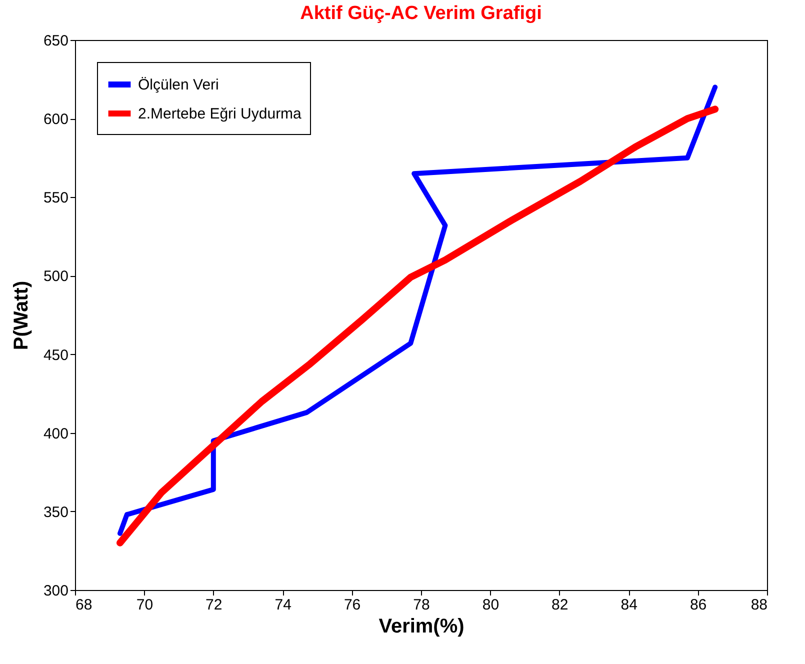 This screenshot has height=664, width=805. What do you see at coordinates (55, 591) in the screenshot?
I see `y-tick-label: 300` at bounding box center [55, 591].